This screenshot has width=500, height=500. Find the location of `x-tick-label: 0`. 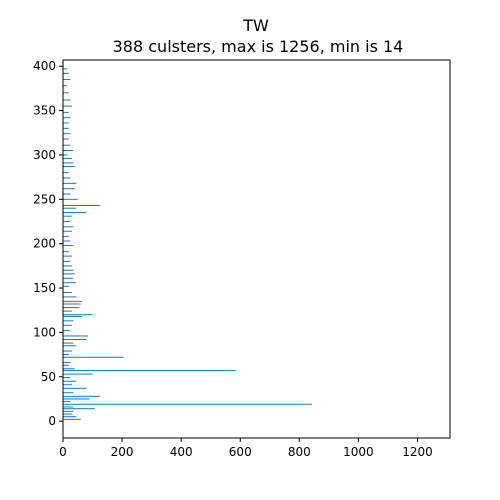

x-tick-label: 0 is located at coordinates (63, 452).